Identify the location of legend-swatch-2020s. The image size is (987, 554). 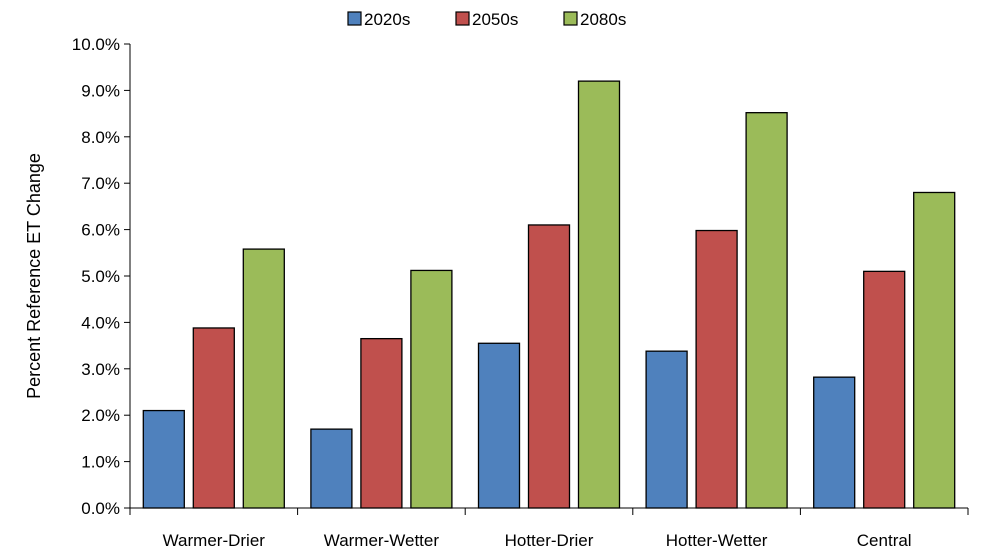
(354, 18).